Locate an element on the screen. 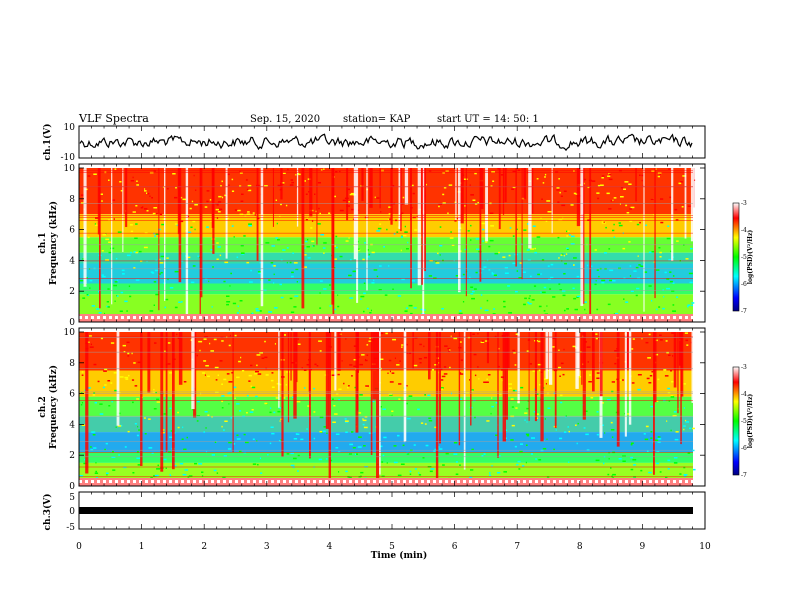  ch2-colorbar-tick: -7 is located at coordinates (744, 475).